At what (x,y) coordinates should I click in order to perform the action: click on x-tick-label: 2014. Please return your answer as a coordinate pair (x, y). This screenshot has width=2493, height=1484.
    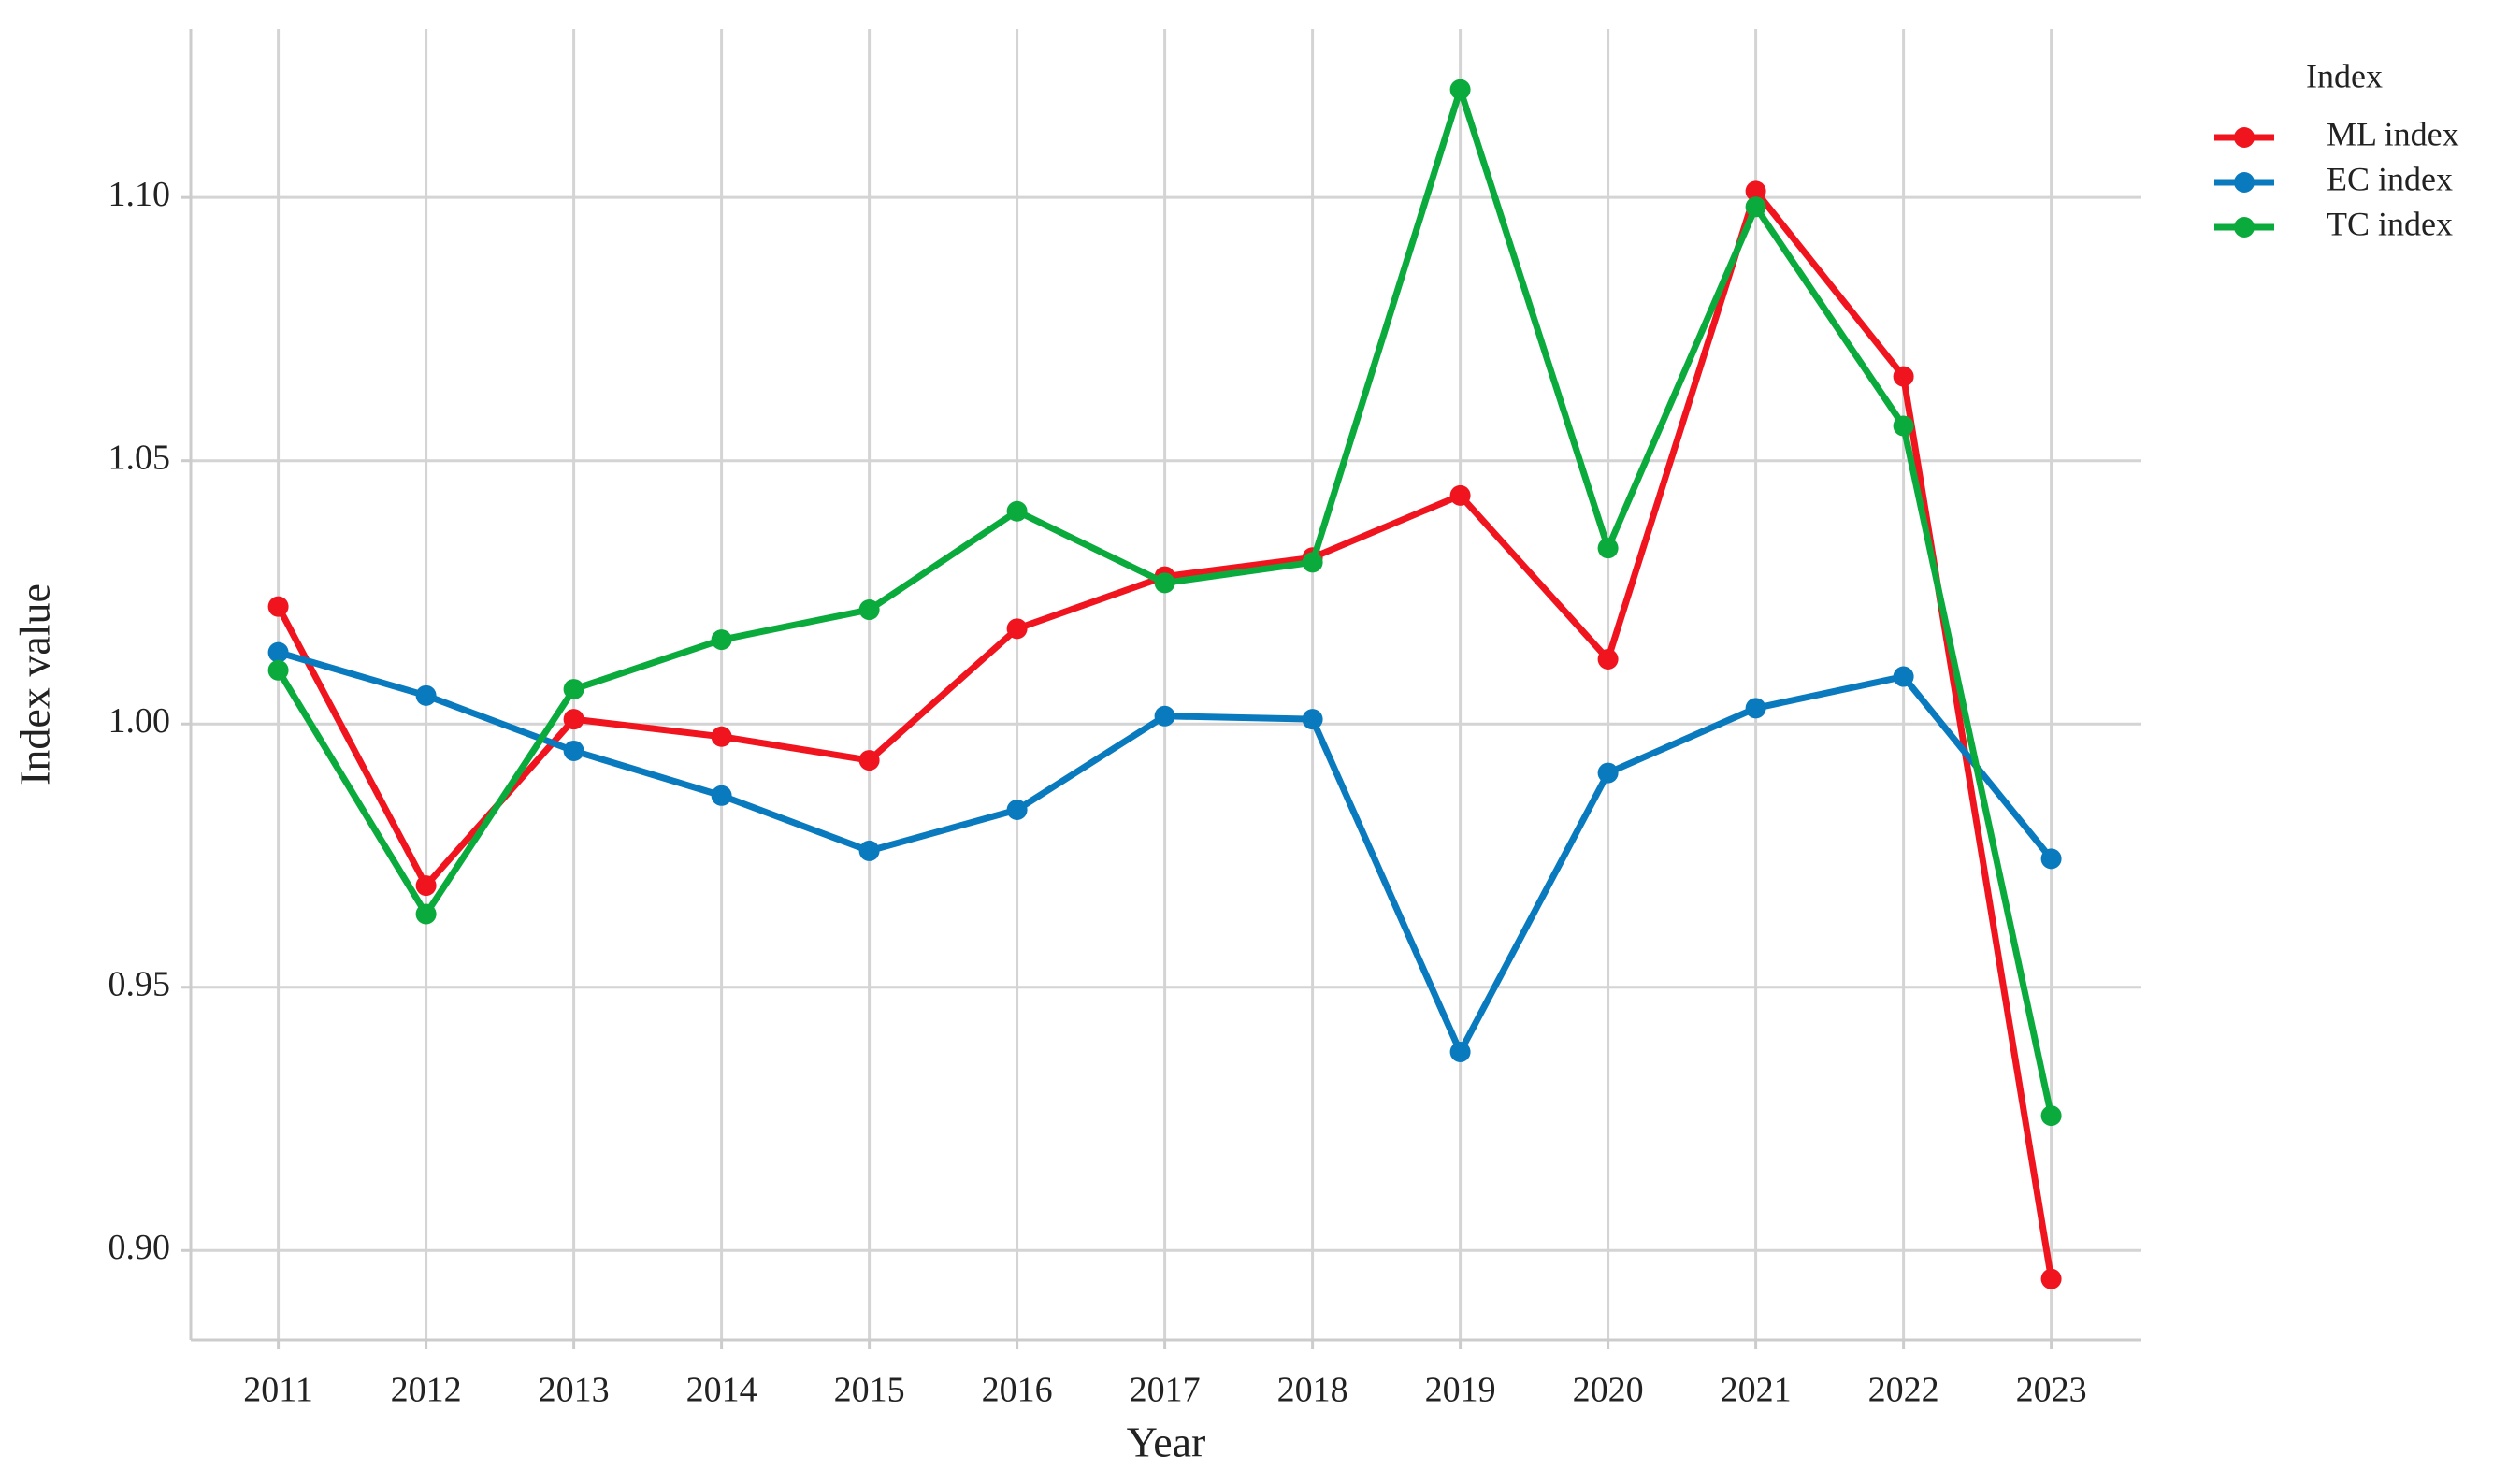
    Looking at the image, I should click on (721, 1391).